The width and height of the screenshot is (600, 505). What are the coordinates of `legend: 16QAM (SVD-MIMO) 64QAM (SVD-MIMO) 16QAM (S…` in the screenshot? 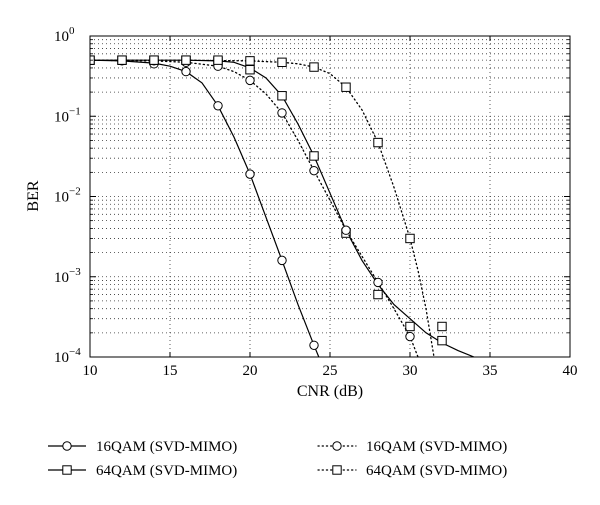 It's located at (277, 459).